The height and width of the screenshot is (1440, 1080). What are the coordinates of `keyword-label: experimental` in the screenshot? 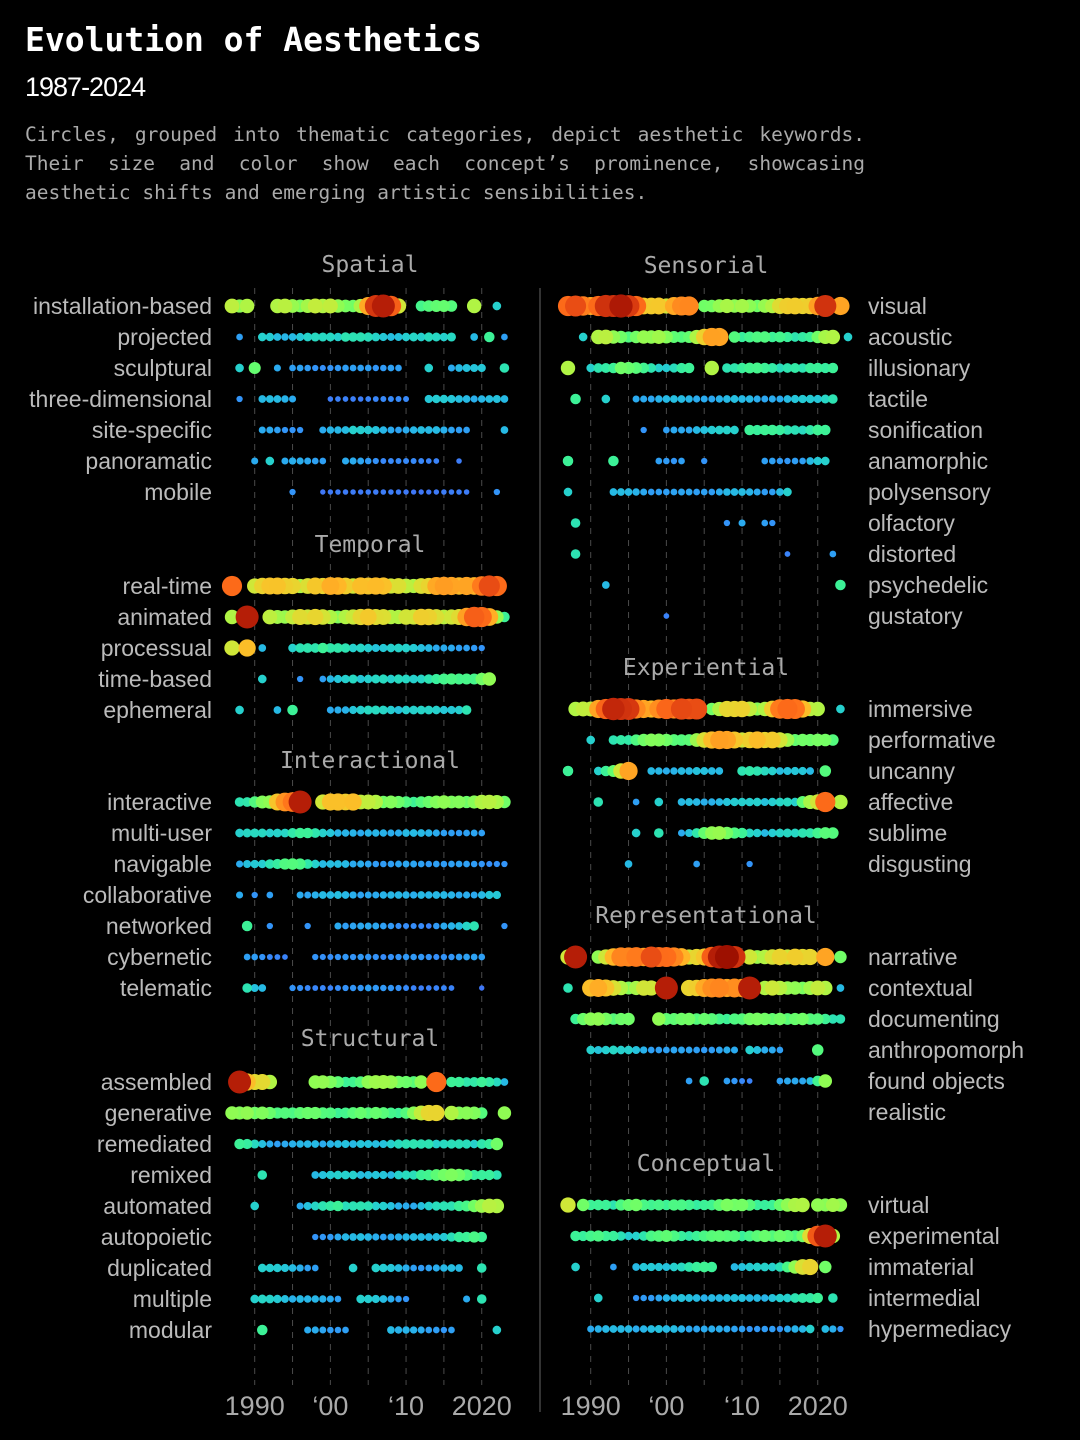 It's located at (934, 1236).